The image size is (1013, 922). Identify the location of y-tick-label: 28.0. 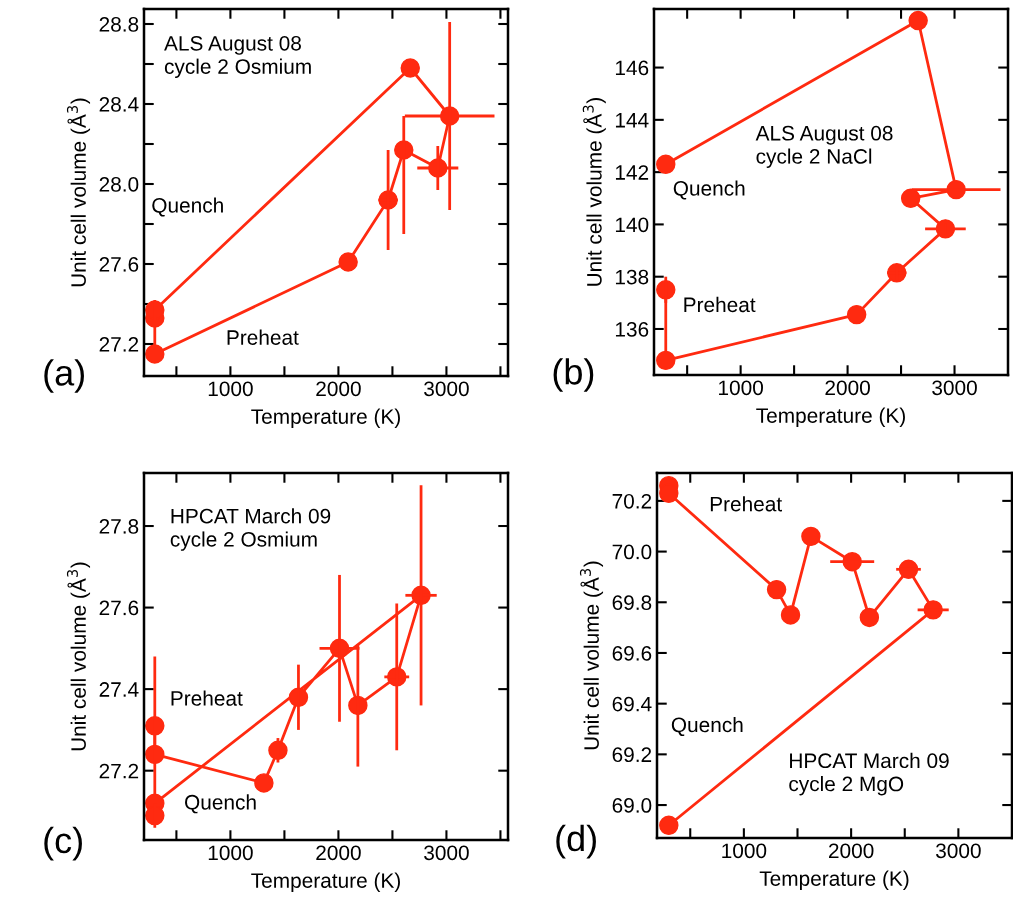
(119, 184).